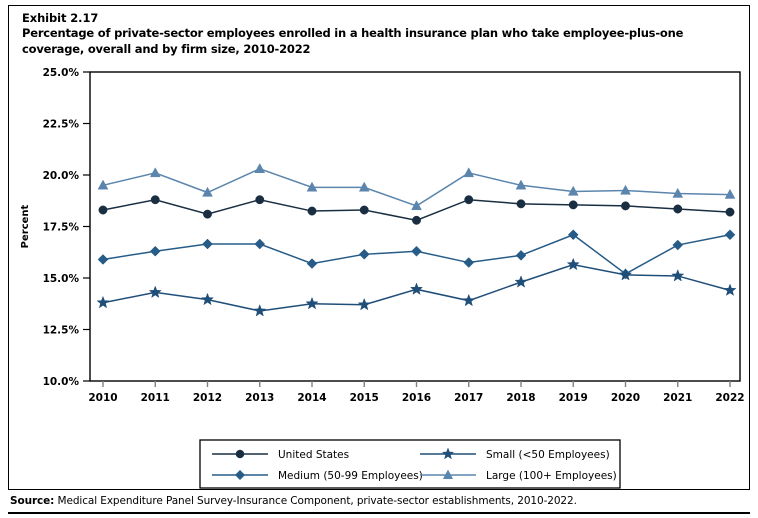  Describe the element at coordinates (61, 382) in the screenshot. I see `y-axis-tick-label: 10.0%` at that location.